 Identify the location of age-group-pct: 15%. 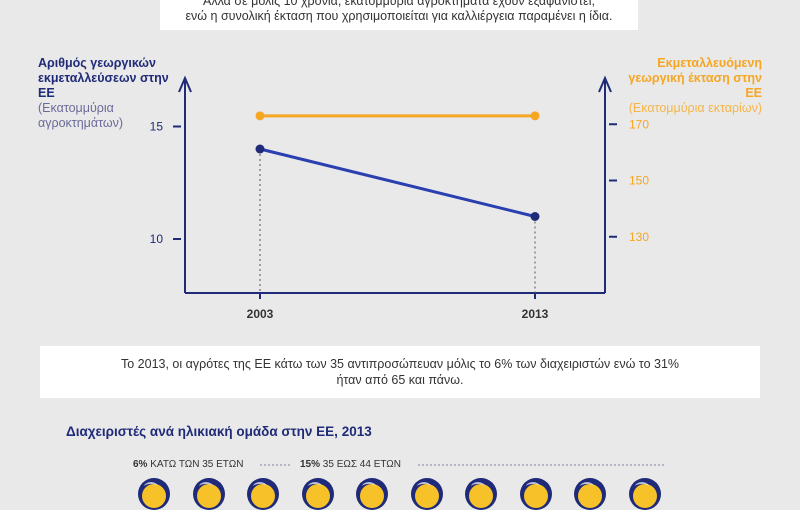
(310, 464).